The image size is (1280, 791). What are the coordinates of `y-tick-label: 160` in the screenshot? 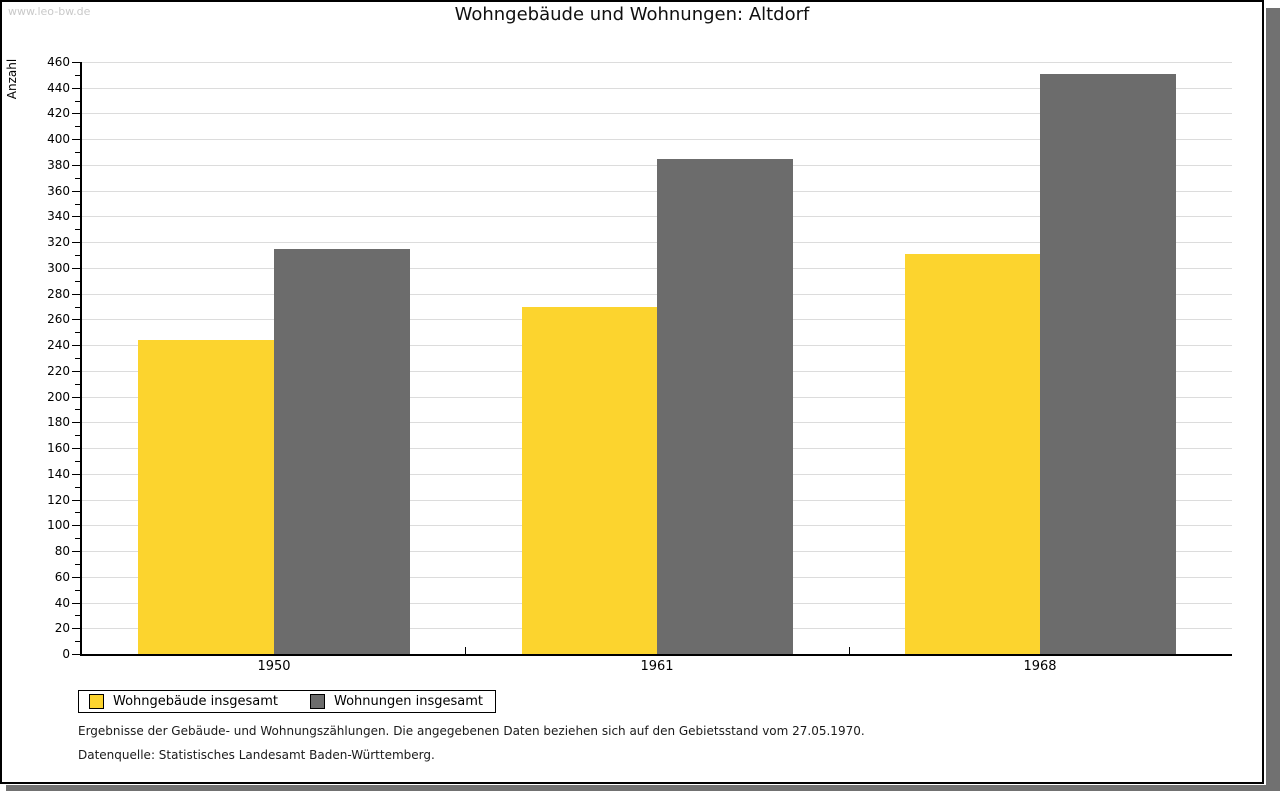 It's located at (58, 448).